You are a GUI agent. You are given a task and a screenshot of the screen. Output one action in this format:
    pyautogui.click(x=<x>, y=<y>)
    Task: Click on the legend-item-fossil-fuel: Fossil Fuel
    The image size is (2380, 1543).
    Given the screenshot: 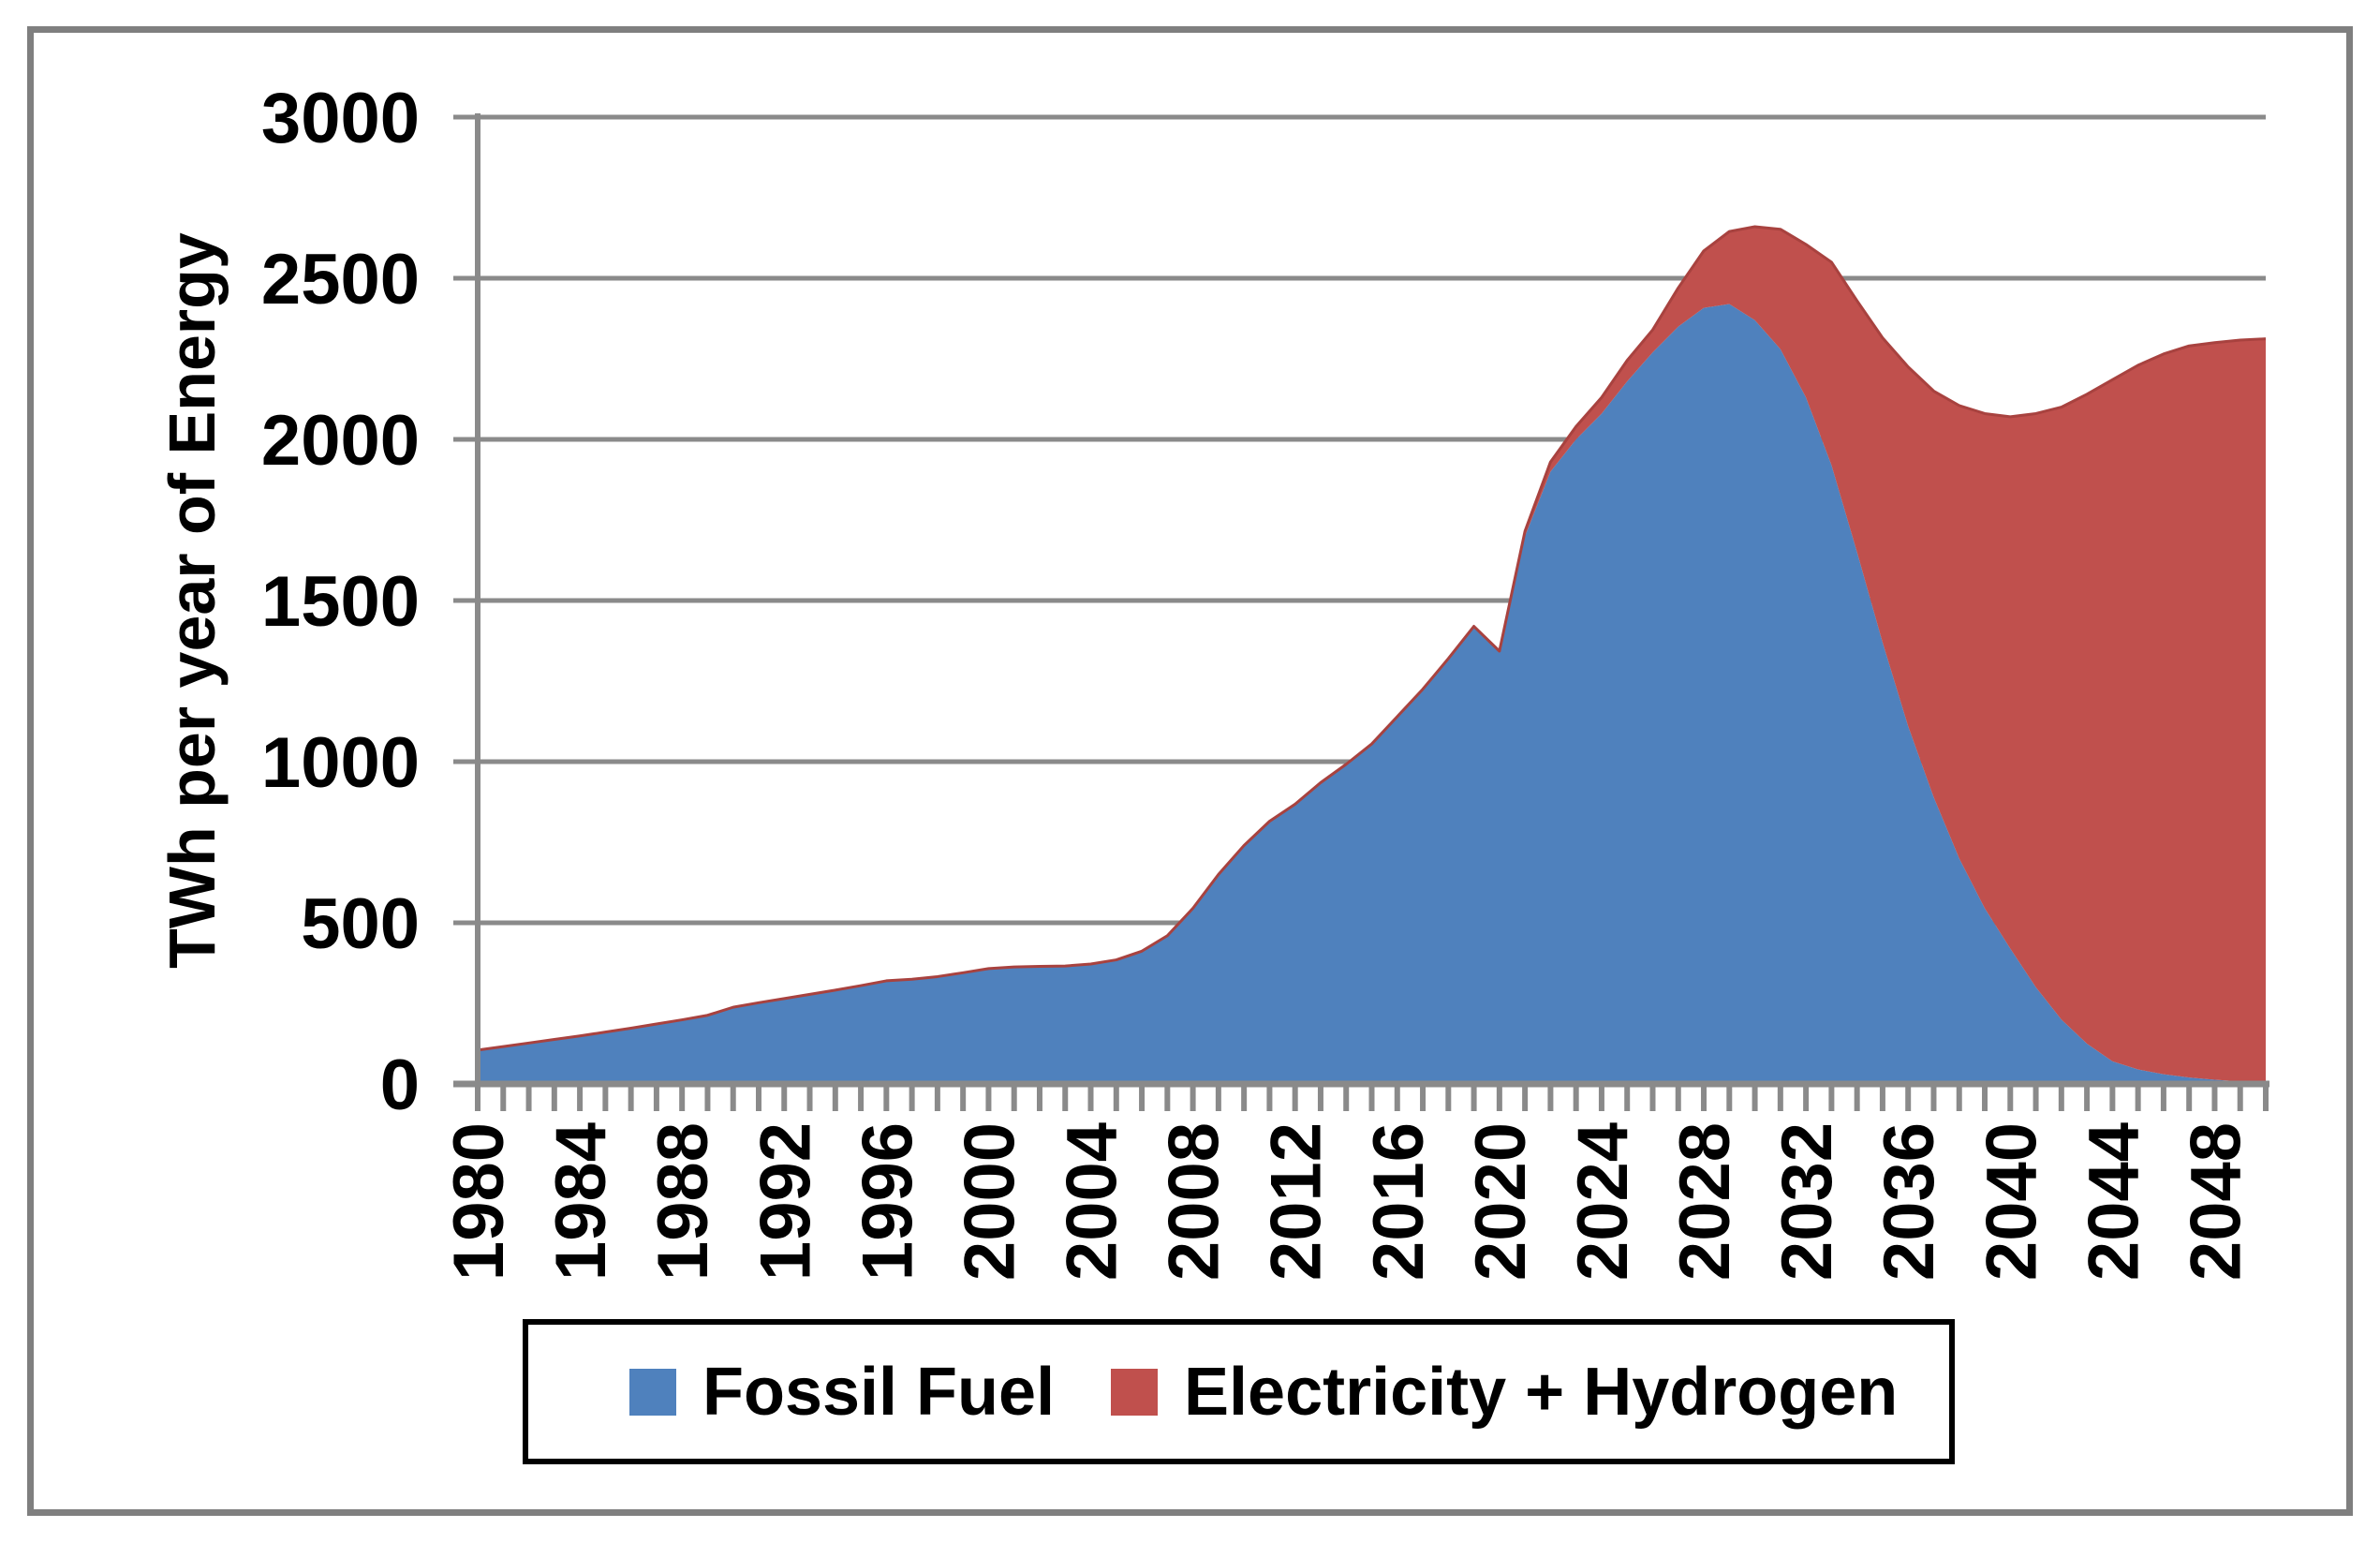 What is the action you would take?
    pyautogui.click(x=842, y=1392)
    